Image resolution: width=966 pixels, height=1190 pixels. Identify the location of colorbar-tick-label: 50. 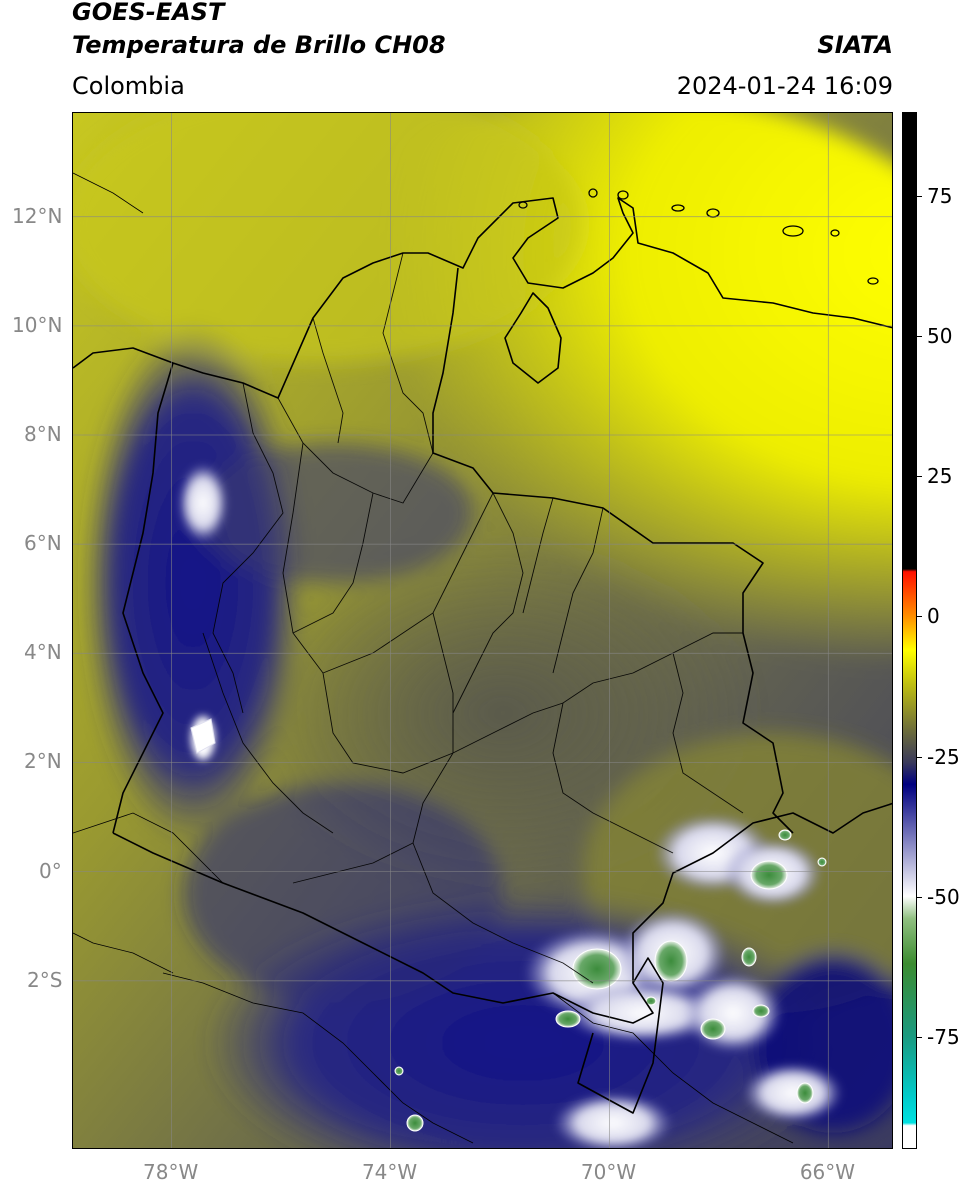
(940, 336).